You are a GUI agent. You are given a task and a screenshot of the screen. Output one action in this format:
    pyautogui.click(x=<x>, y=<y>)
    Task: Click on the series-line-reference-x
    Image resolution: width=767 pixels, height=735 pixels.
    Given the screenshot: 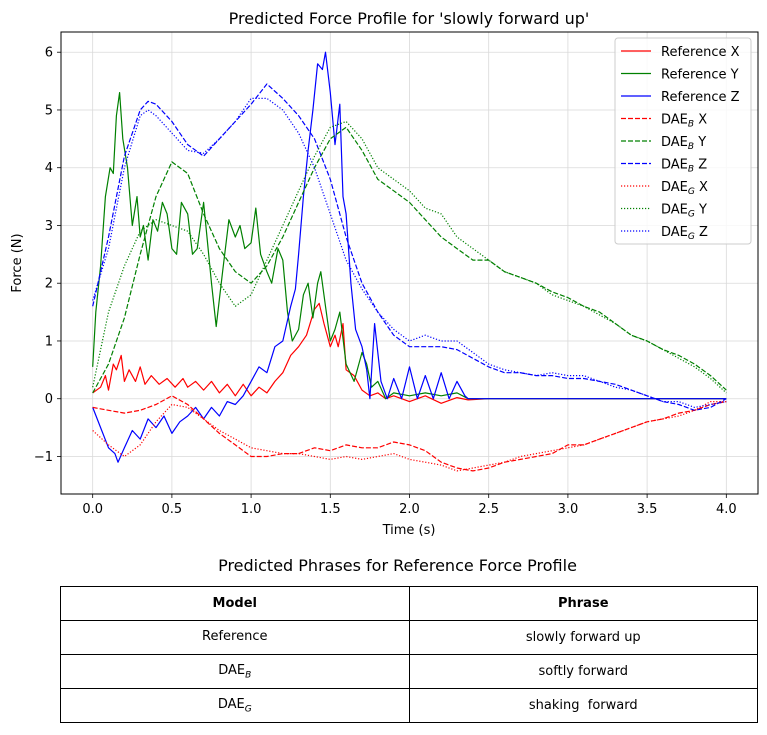 What is the action you would take?
    pyautogui.click(x=409, y=353)
    